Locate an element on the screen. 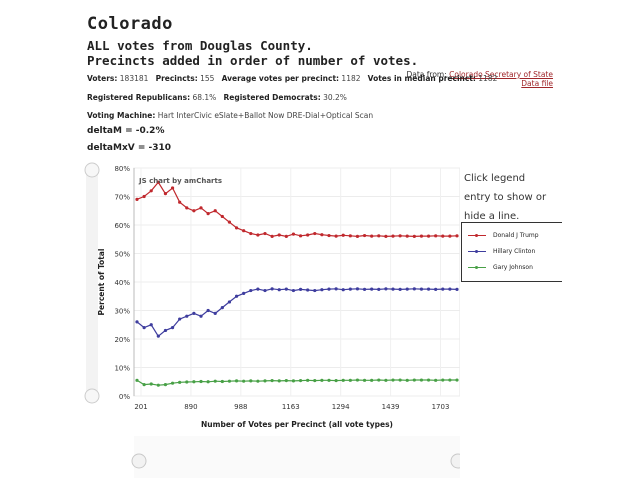 Image resolution: width=640 pixels, height=495 pixels. scrollbar-grip-right is located at coordinates (458, 461).